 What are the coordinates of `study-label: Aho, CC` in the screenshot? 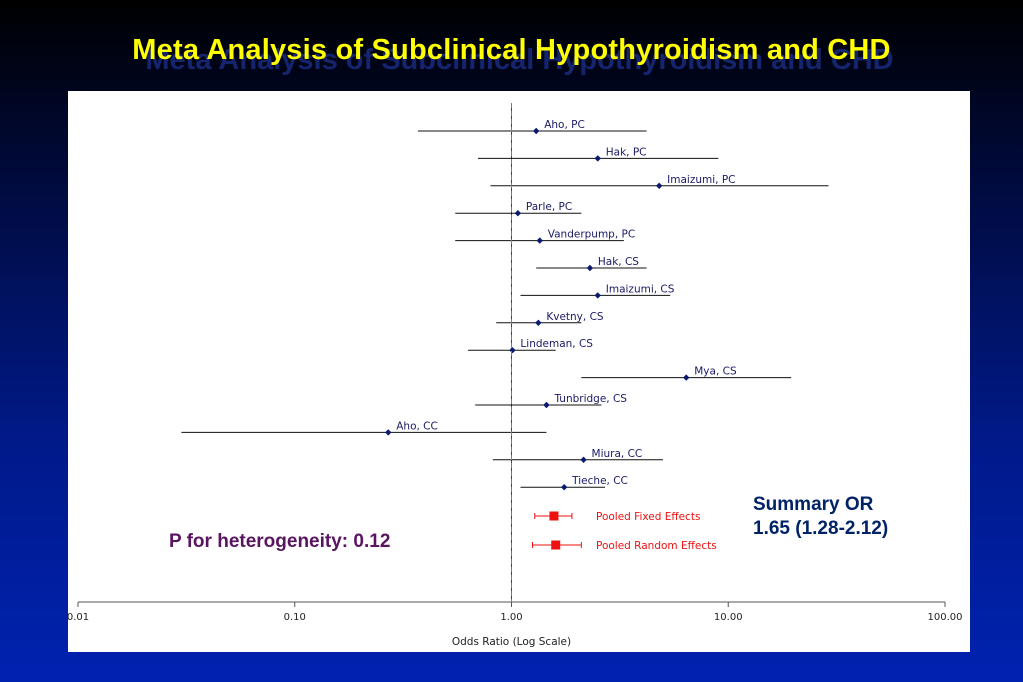 It's located at (417, 426).